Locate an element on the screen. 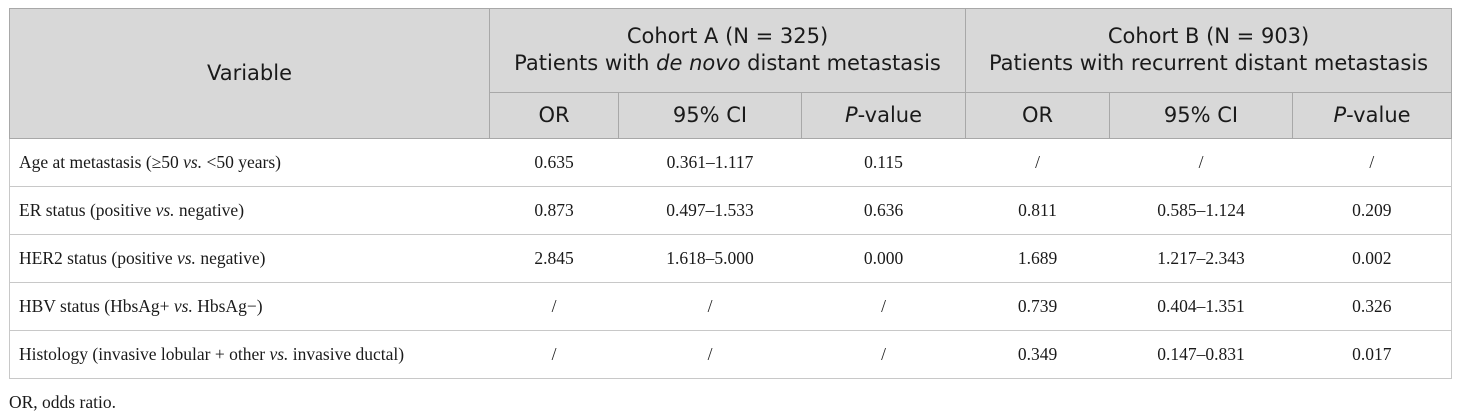 The image size is (1460, 417). variable-text: HER2 status (positive is located at coordinates (98, 258).